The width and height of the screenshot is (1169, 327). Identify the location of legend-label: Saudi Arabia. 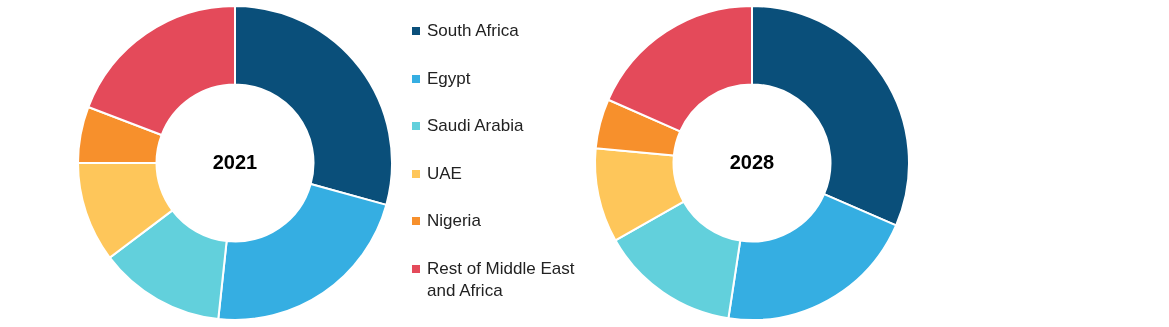
(476, 126).